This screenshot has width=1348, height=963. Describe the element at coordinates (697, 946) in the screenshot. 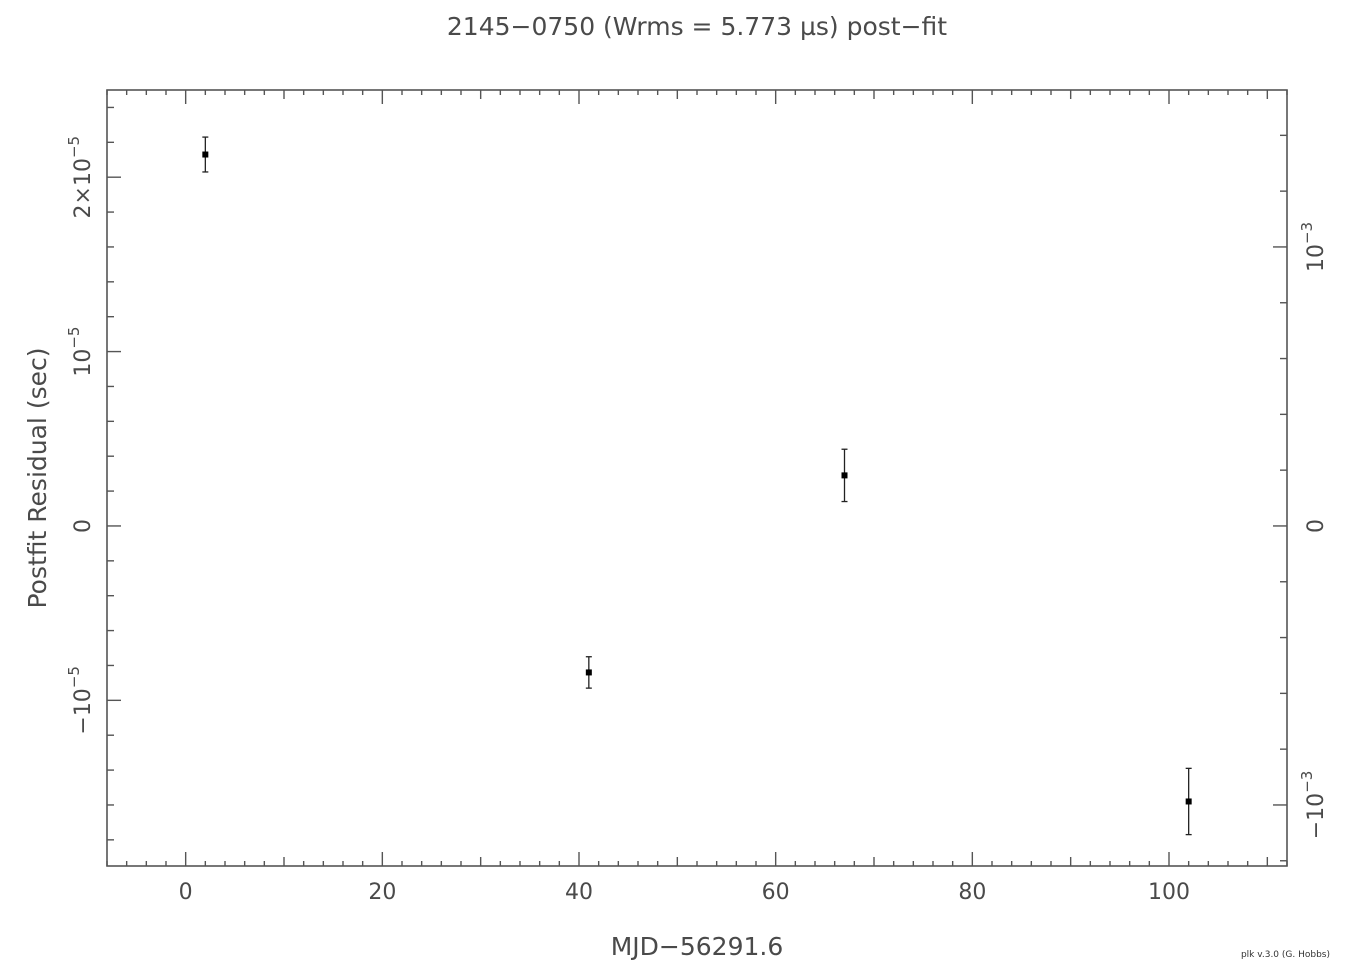

I see `x-axis-label: MJD−56291.6` at that location.